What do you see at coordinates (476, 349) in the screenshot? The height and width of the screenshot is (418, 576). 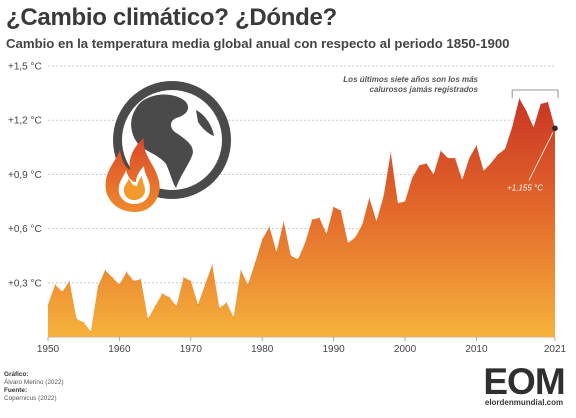 I see `x-tick-label: 2010` at bounding box center [476, 349].